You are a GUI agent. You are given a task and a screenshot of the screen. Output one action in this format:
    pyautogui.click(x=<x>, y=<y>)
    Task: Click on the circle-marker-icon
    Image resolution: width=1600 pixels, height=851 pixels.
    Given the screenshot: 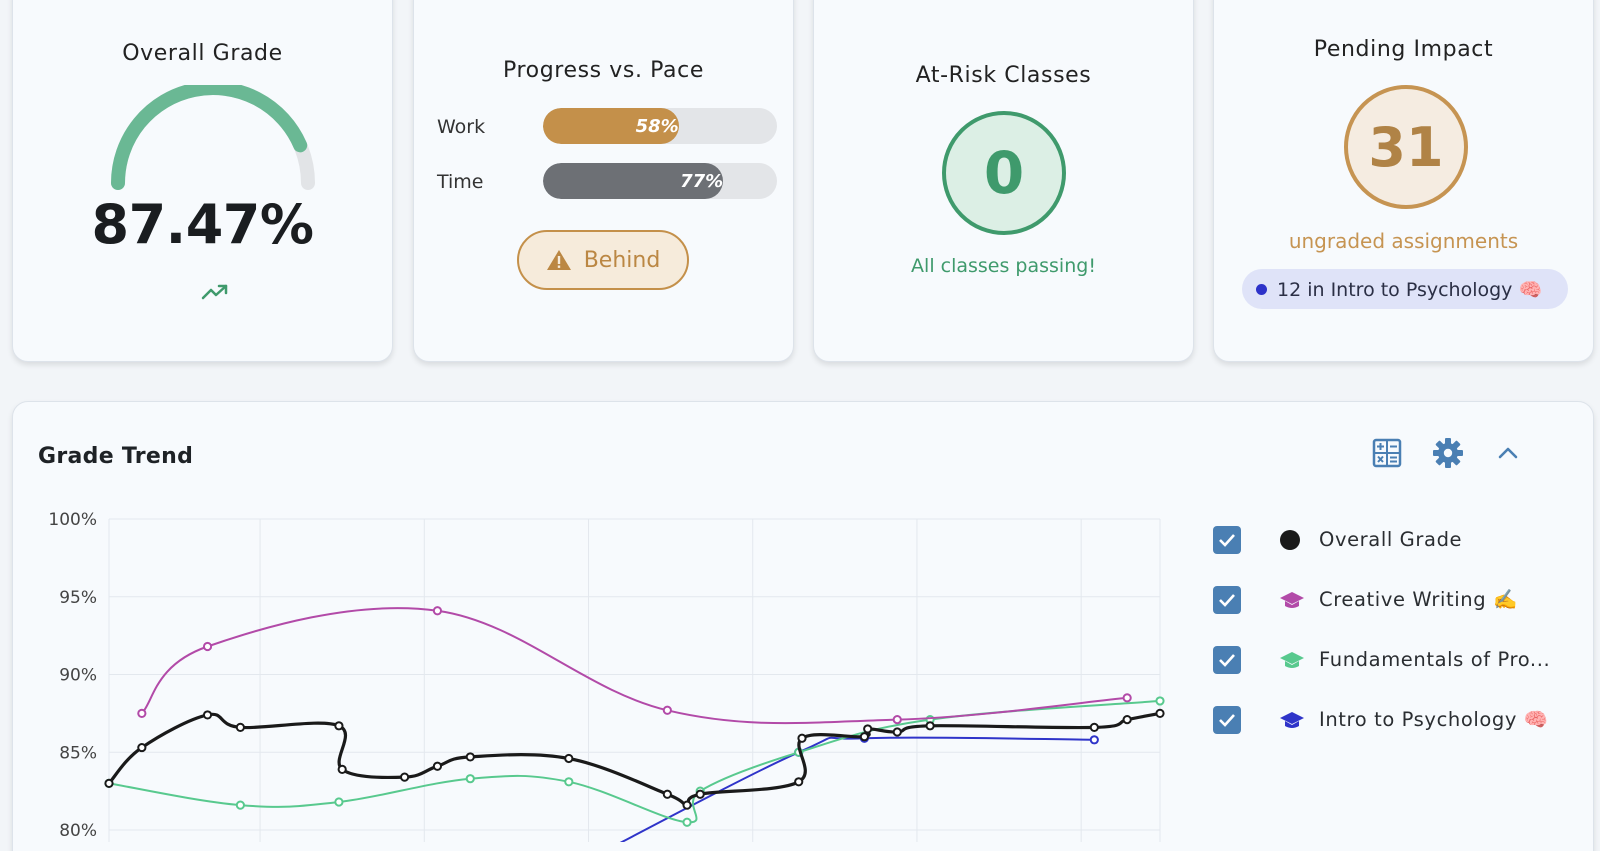 What is the action you would take?
    pyautogui.click(x=1290, y=540)
    